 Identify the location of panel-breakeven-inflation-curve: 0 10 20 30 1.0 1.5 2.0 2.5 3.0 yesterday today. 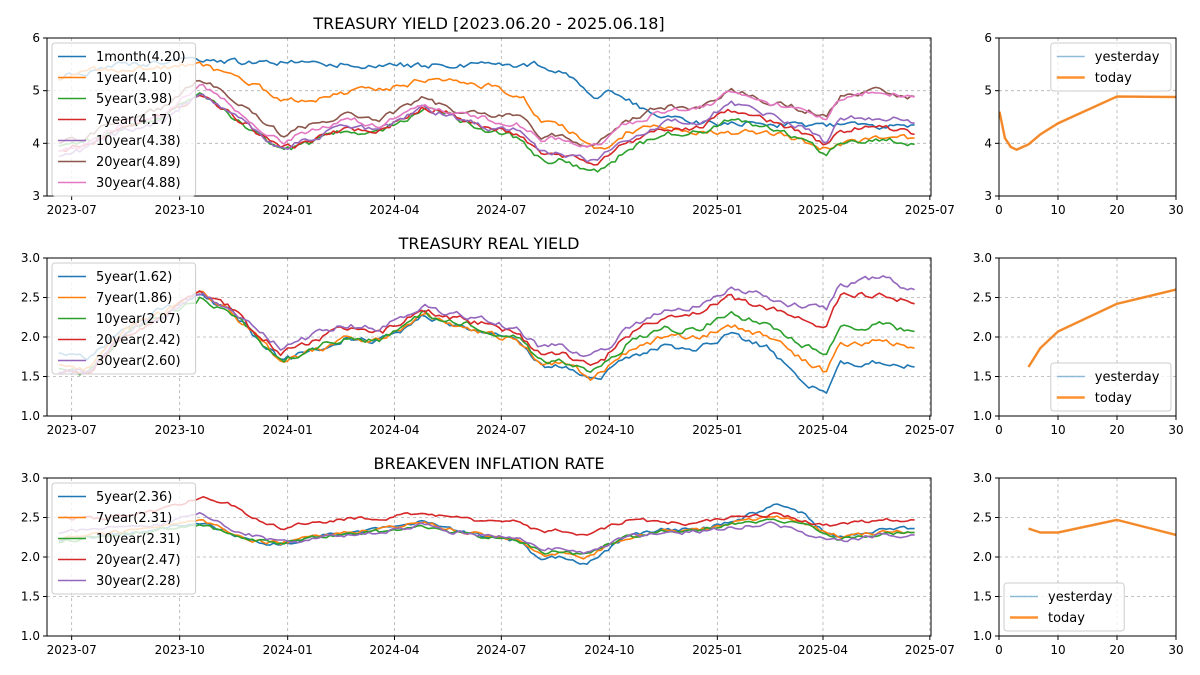
(1078, 564).